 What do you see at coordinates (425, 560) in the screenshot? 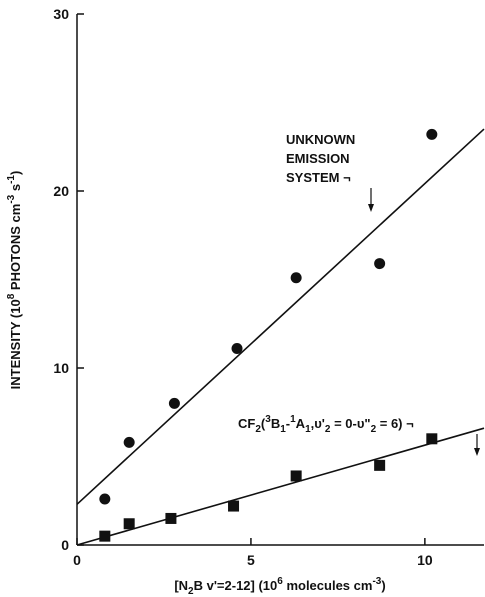
I see `x-tick-label-2: 10` at bounding box center [425, 560].